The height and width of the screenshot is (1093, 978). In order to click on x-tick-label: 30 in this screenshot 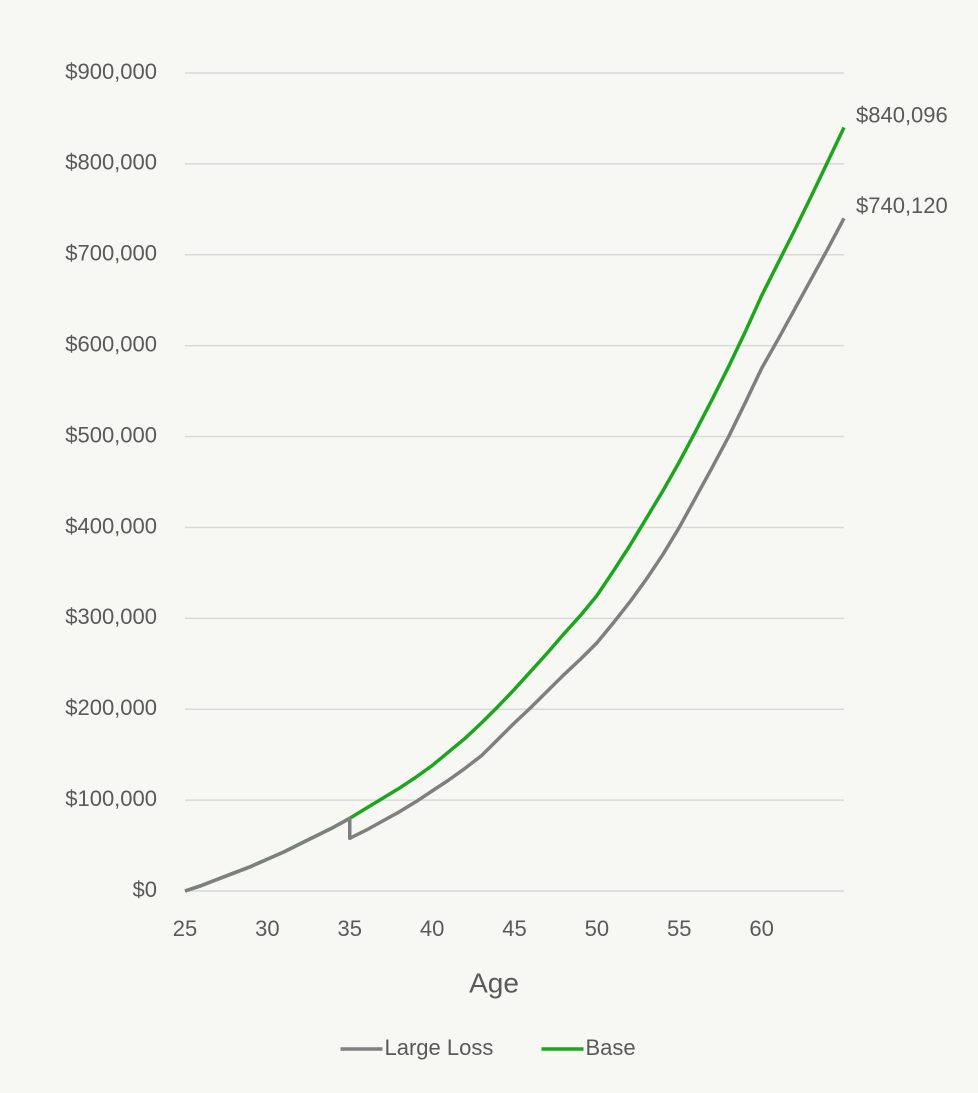, I will do `click(267, 928)`.